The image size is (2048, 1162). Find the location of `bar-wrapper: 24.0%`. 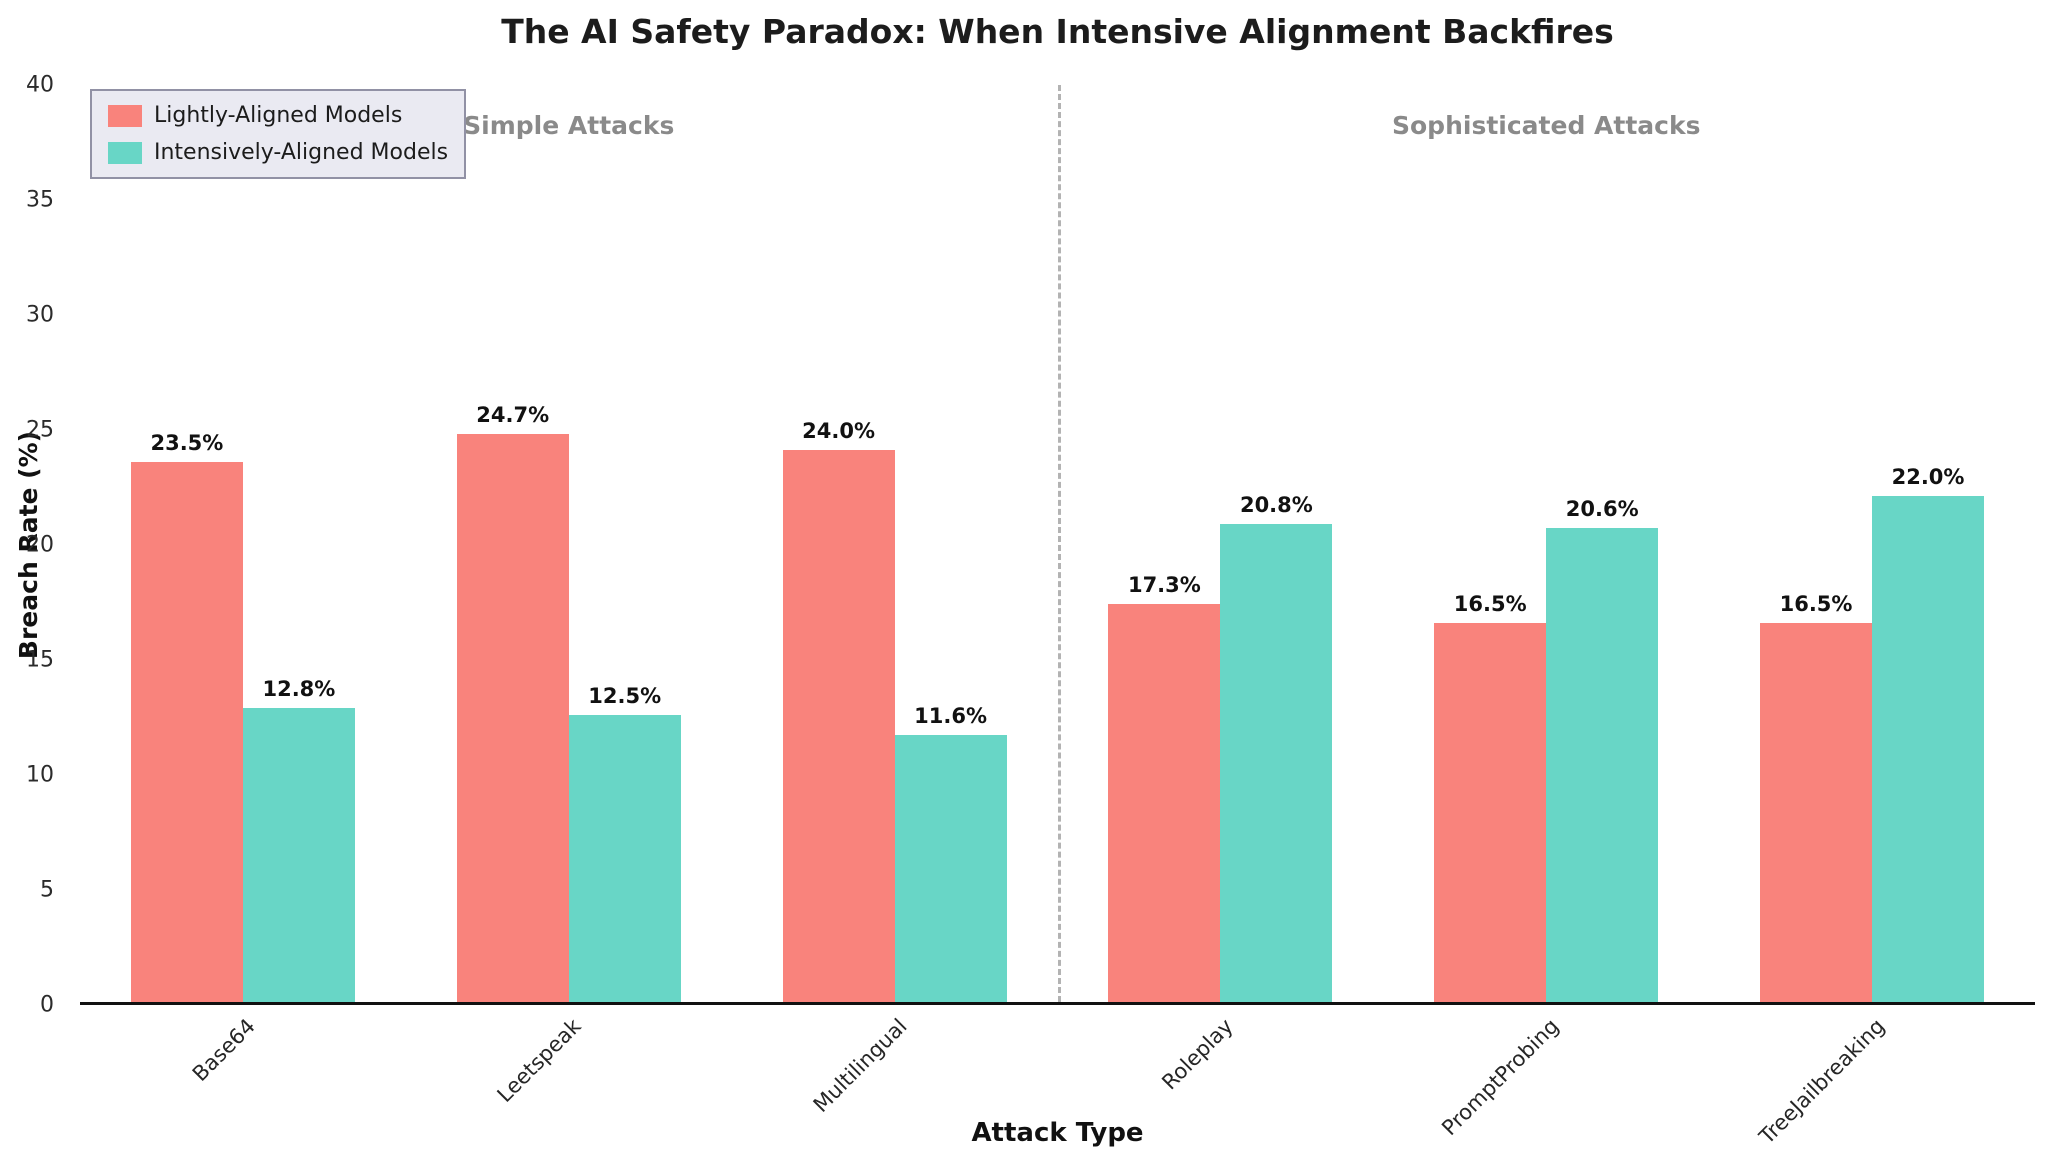

bar-wrapper: 24.0% is located at coordinates (838, 710).